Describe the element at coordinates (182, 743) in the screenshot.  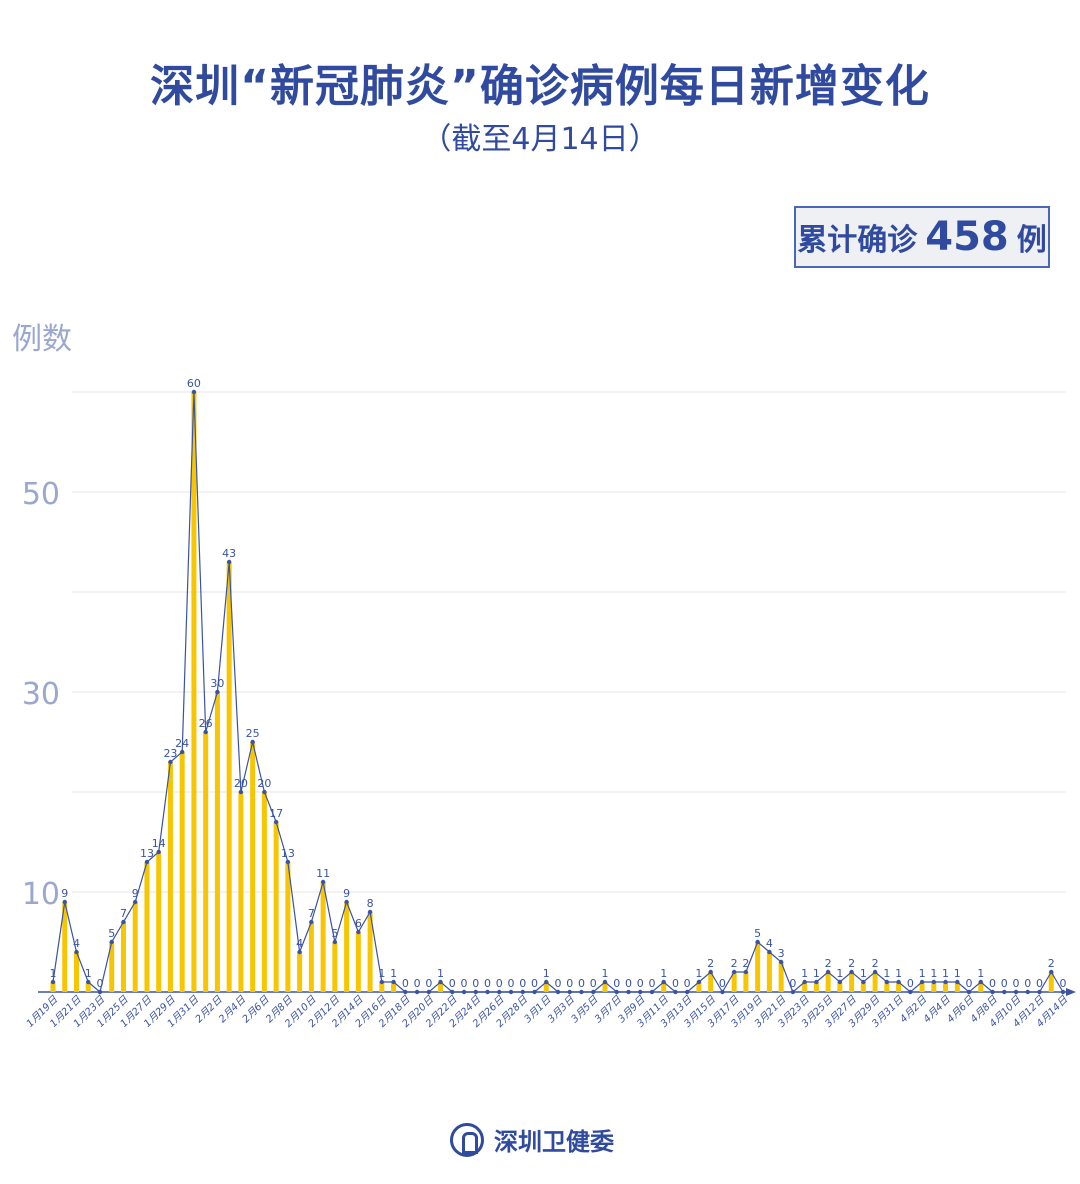
I see `data-label: 24` at that location.